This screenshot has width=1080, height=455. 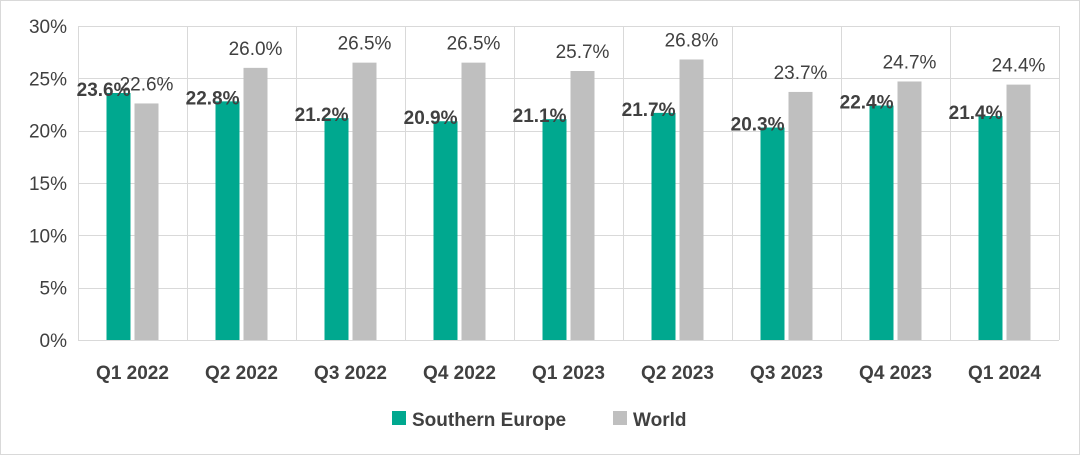 I want to click on data-label-world: 26.0%, so click(x=256, y=49).